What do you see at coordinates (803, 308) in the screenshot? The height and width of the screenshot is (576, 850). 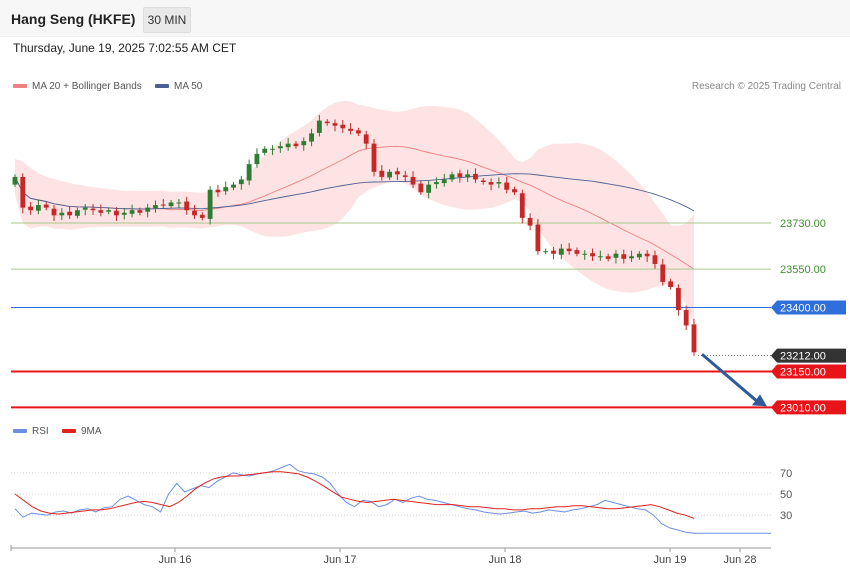 I see `price-level-label: 23400.00` at bounding box center [803, 308].